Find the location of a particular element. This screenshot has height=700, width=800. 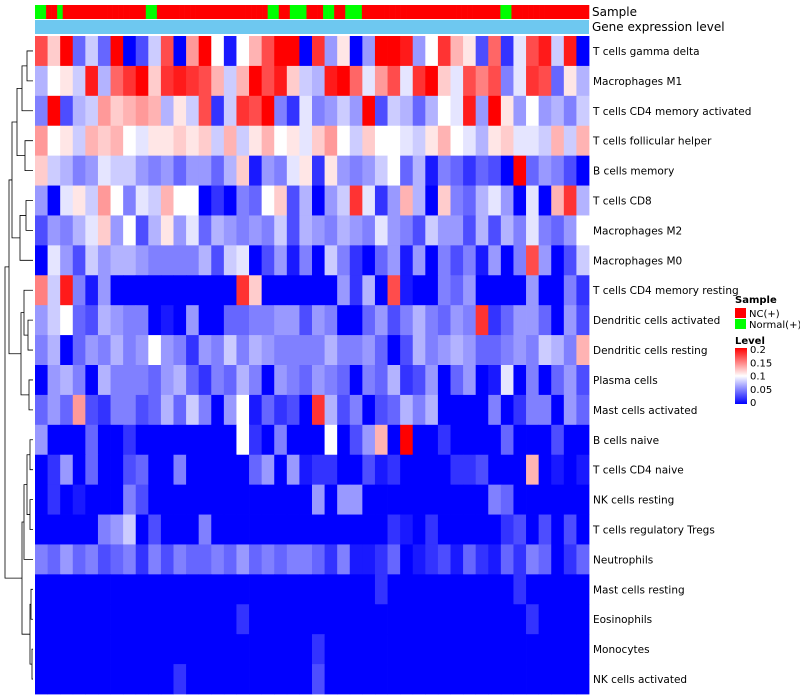

row-label: T cells regulatory Tregs is located at coordinates (653, 531).